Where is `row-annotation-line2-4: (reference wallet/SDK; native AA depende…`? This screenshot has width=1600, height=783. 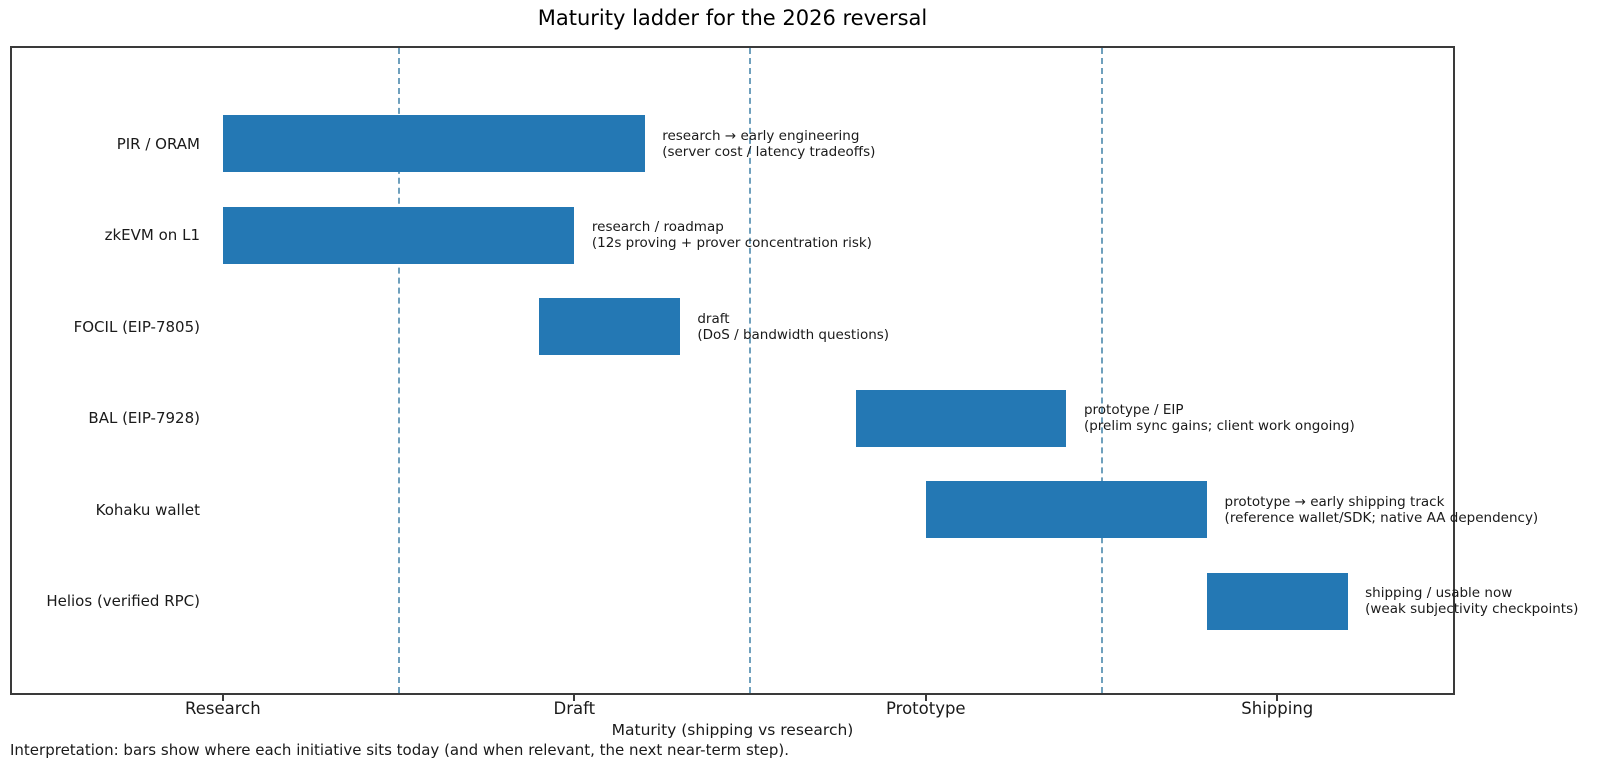 row-annotation-line2-4: (reference wallet/SDK; native AA depende… is located at coordinates (1381, 517).